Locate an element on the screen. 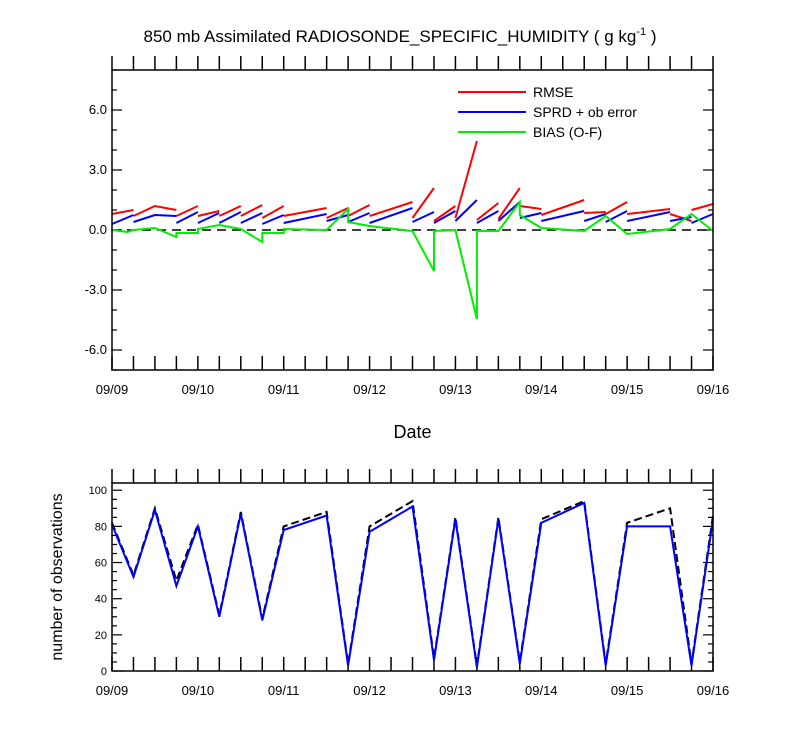  bottom-x-tick-labels: 09/09 09/10 09/11 09/12 09/13 09/14 09/15 09/16 is located at coordinates (413, 690).